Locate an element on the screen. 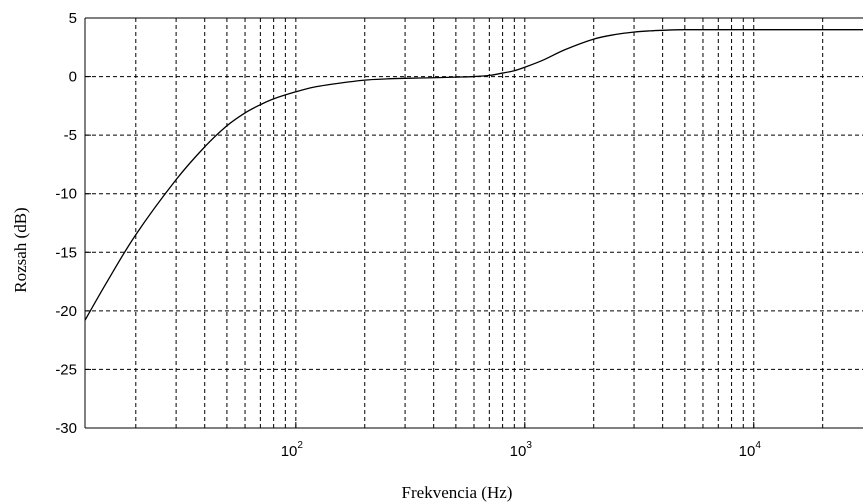 The width and height of the screenshot is (863, 504). y-tick-label: -30 is located at coordinates (66, 428).